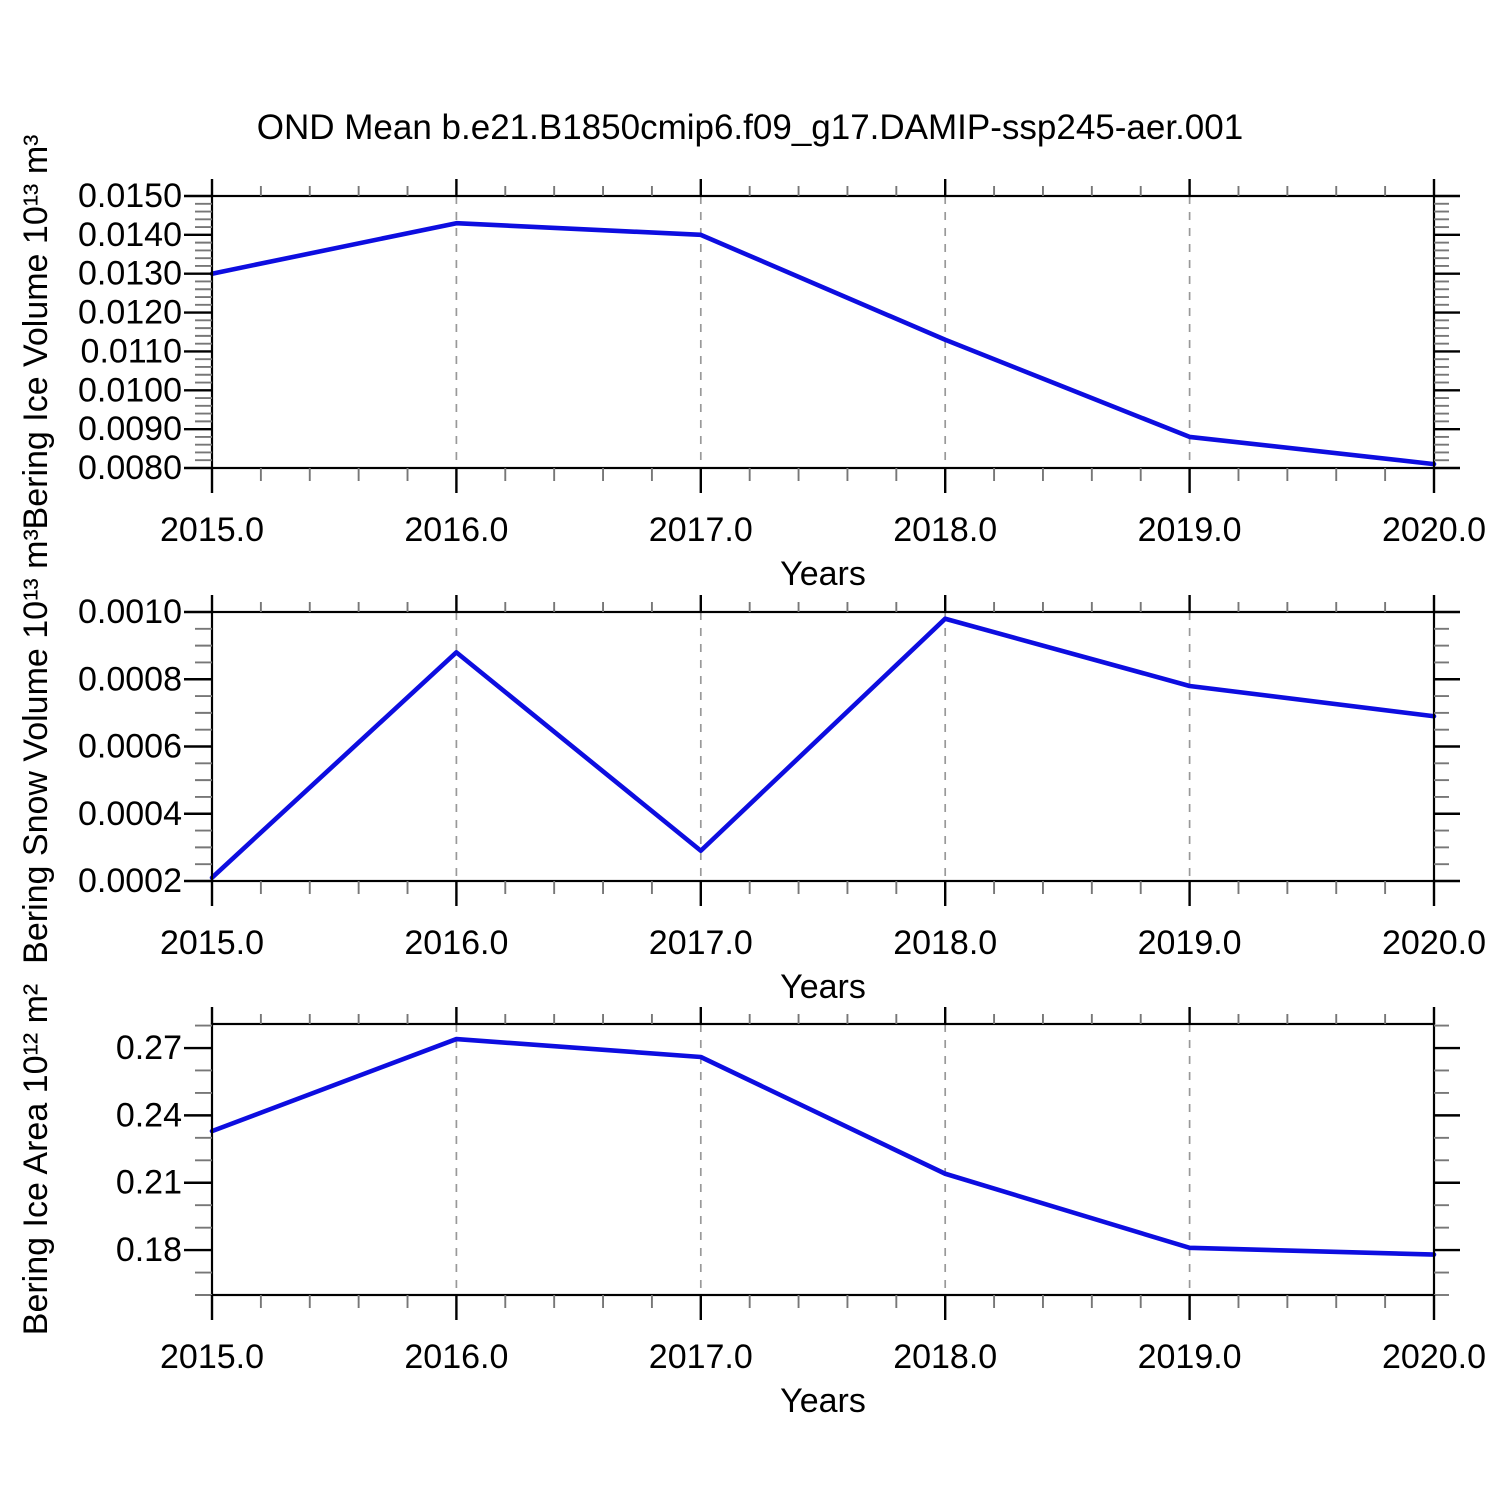 This screenshot has height=1500, width=1500. What do you see at coordinates (130, 274) in the screenshot?
I see `y-tick-label: 0.0130` at bounding box center [130, 274].